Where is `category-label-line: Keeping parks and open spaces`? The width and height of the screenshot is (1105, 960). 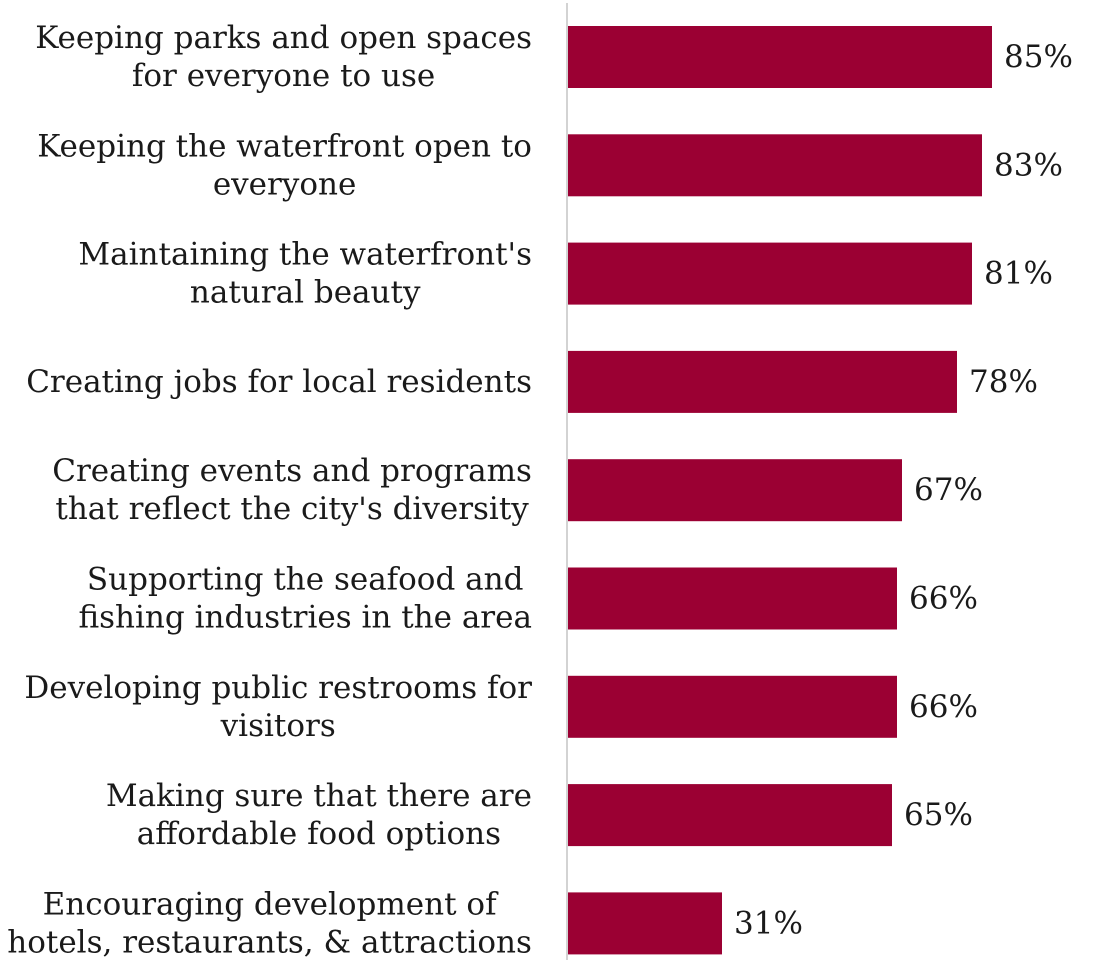 category-label-line: Keeping parks and open spaces is located at coordinates (283, 38).